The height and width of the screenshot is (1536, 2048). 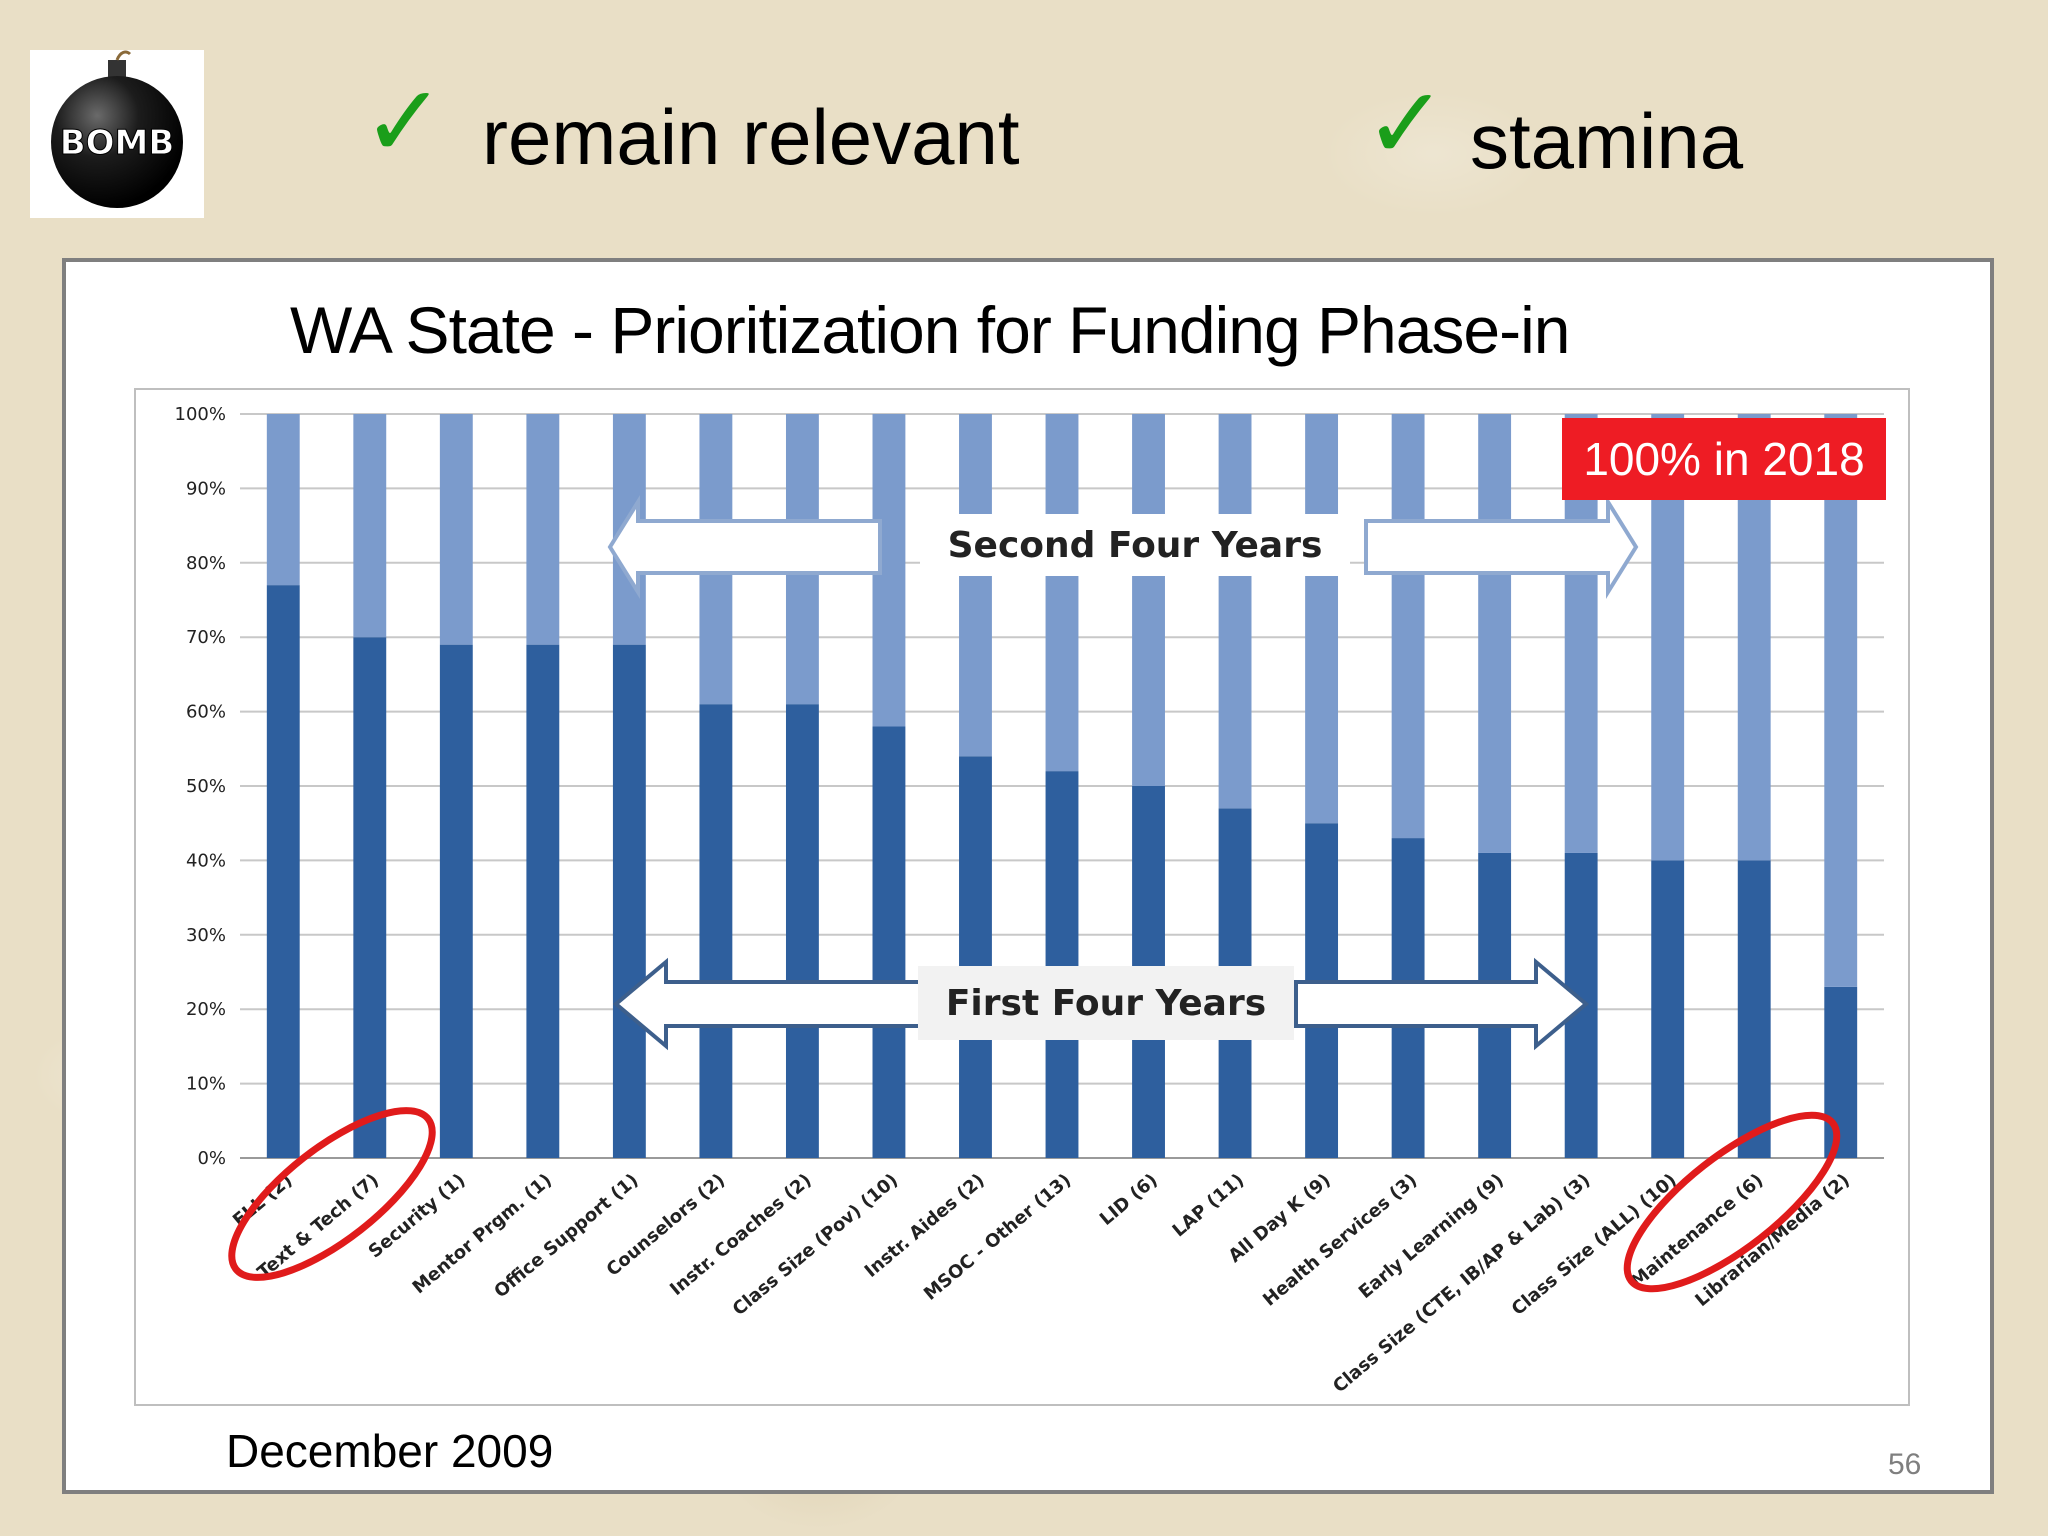 What do you see at coordinates (117, 143) in the screenshot?
I see `bomb-logo-text: BOMB` at bounding box center [117, 143].